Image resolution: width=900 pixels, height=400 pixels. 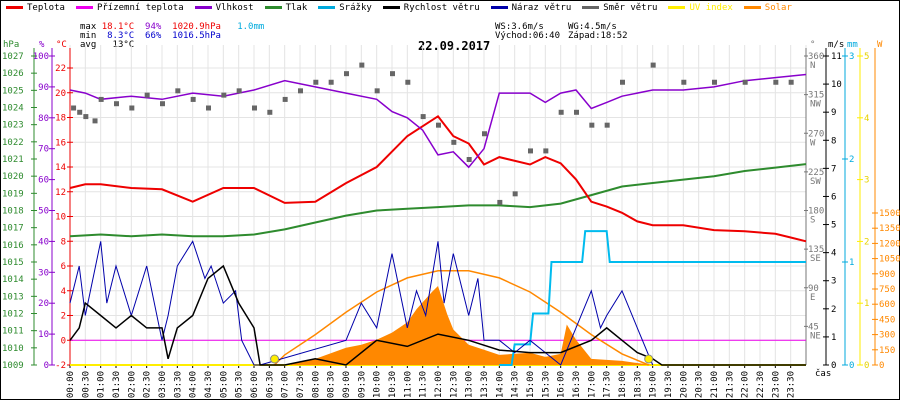 I want to click on x-tick-label: 19:30, so click(x=669, y=384).